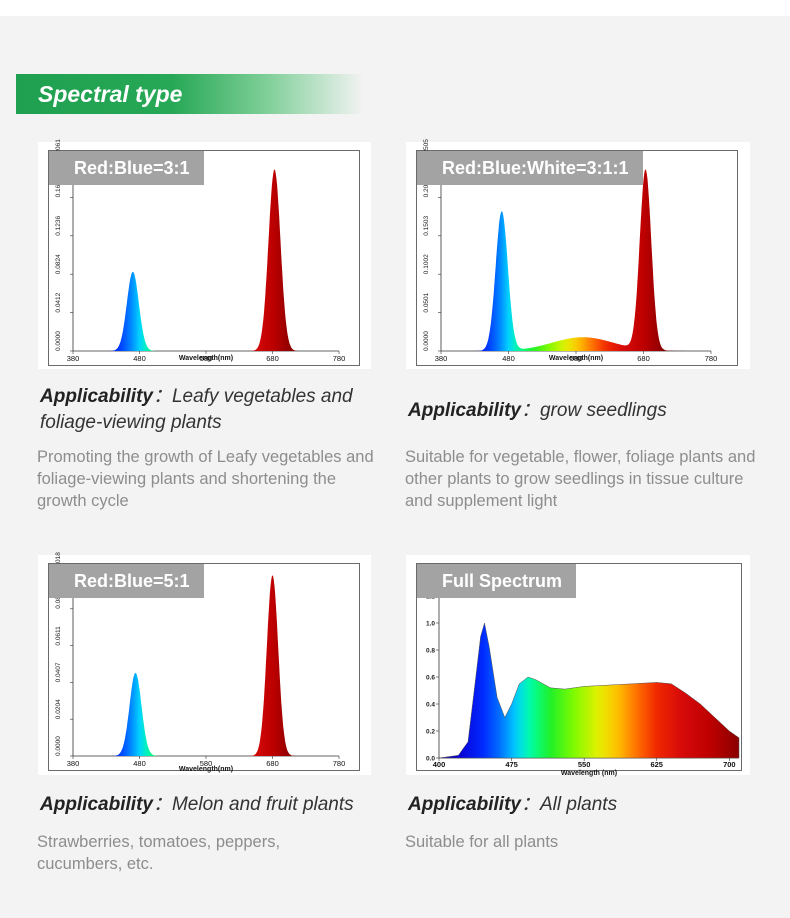  What do you see at coordinates (58, 149) in the screenshot?
I see `y-tick-label: 0.2061` at bounding box center [58, 149].